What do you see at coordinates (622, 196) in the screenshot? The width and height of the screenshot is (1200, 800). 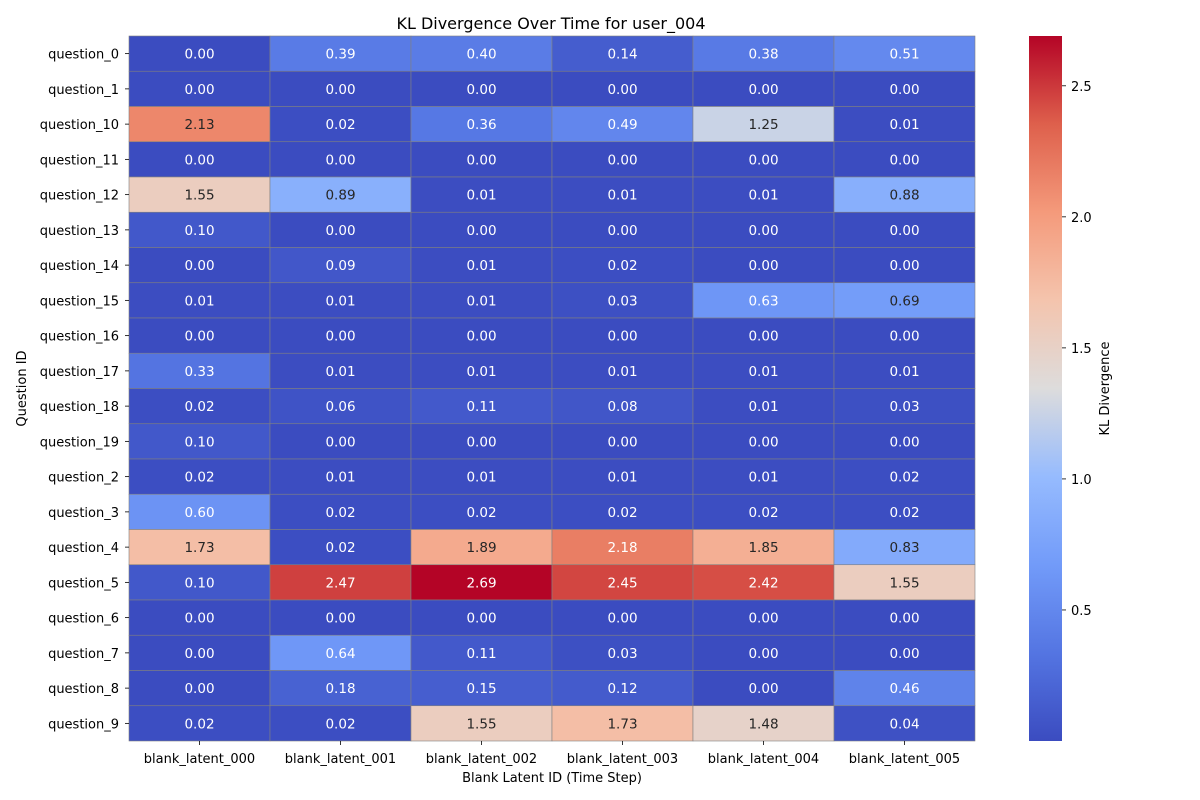 I see `heatmap-cell-label-r4-c3: 0.01` at bounding box center [622, 196].